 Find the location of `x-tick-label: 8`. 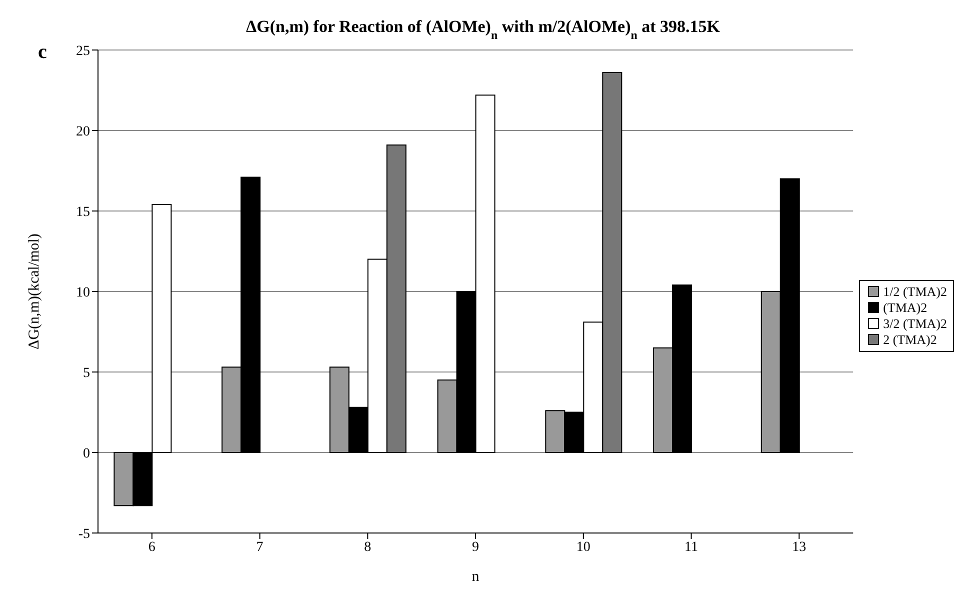

x-tick-label: 8 is located at coordinates (368, 547).